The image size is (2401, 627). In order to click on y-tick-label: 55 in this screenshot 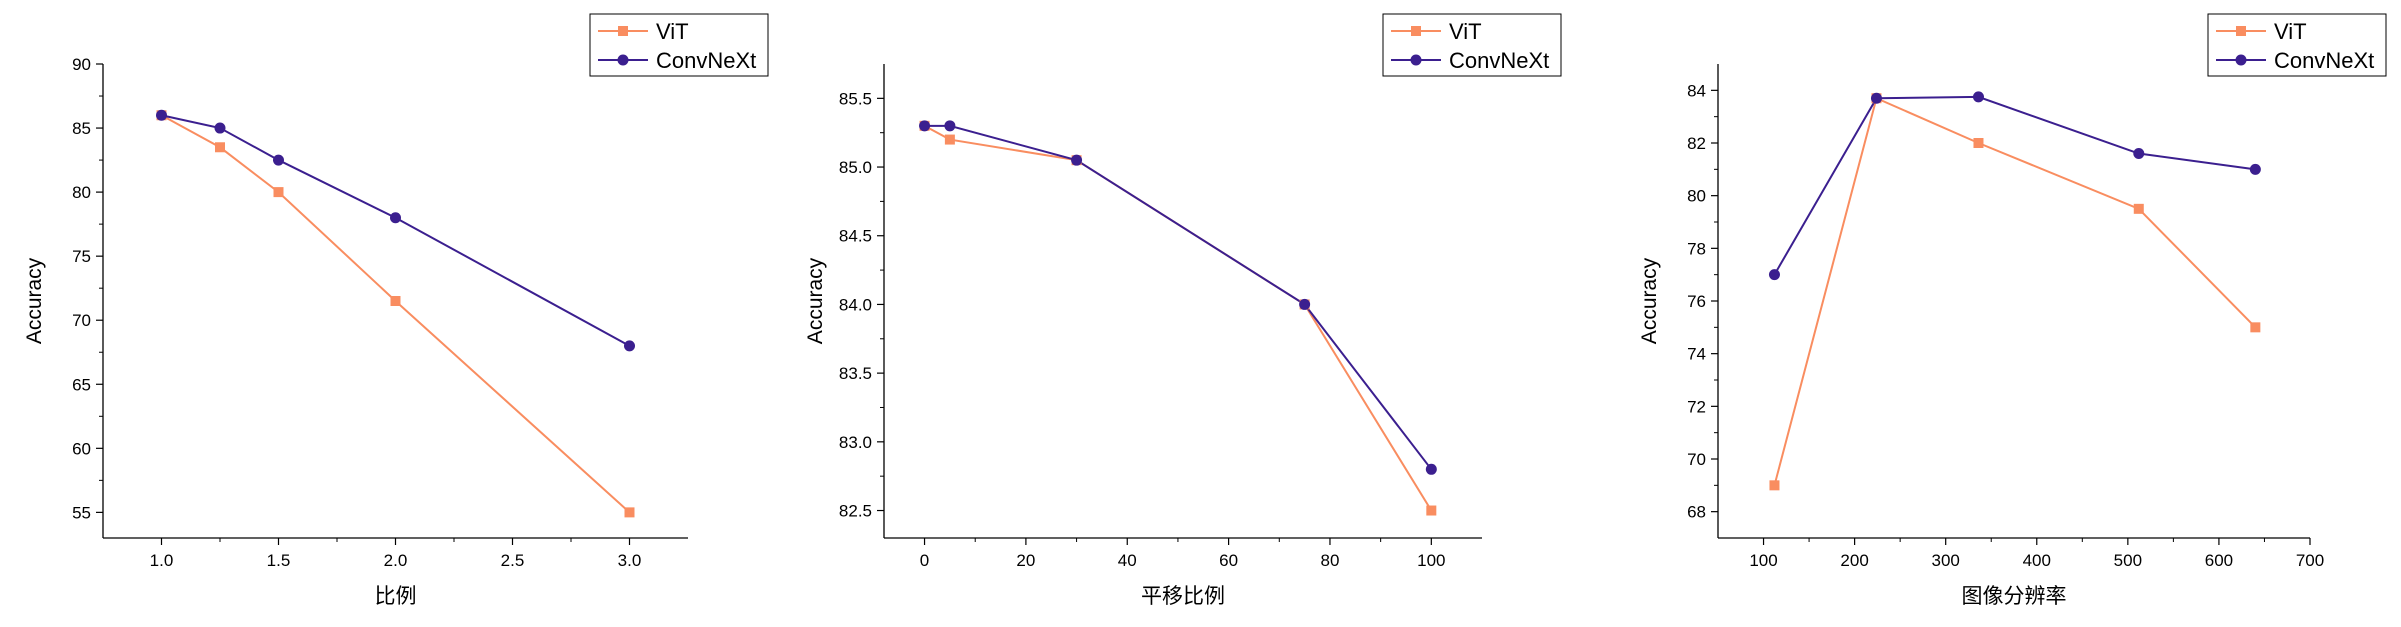, I will do `click(81, 512)`.